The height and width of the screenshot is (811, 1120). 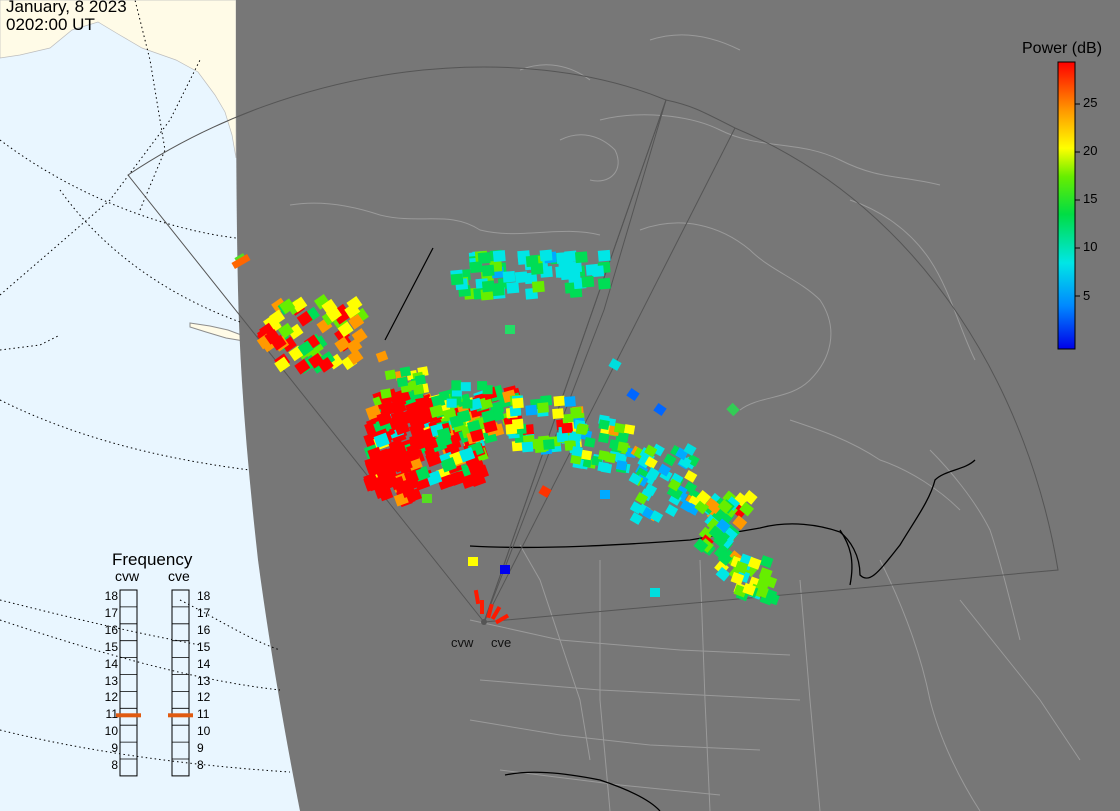 I want to click on radar-name-cvw: cvw, so click(x=127, y=576).